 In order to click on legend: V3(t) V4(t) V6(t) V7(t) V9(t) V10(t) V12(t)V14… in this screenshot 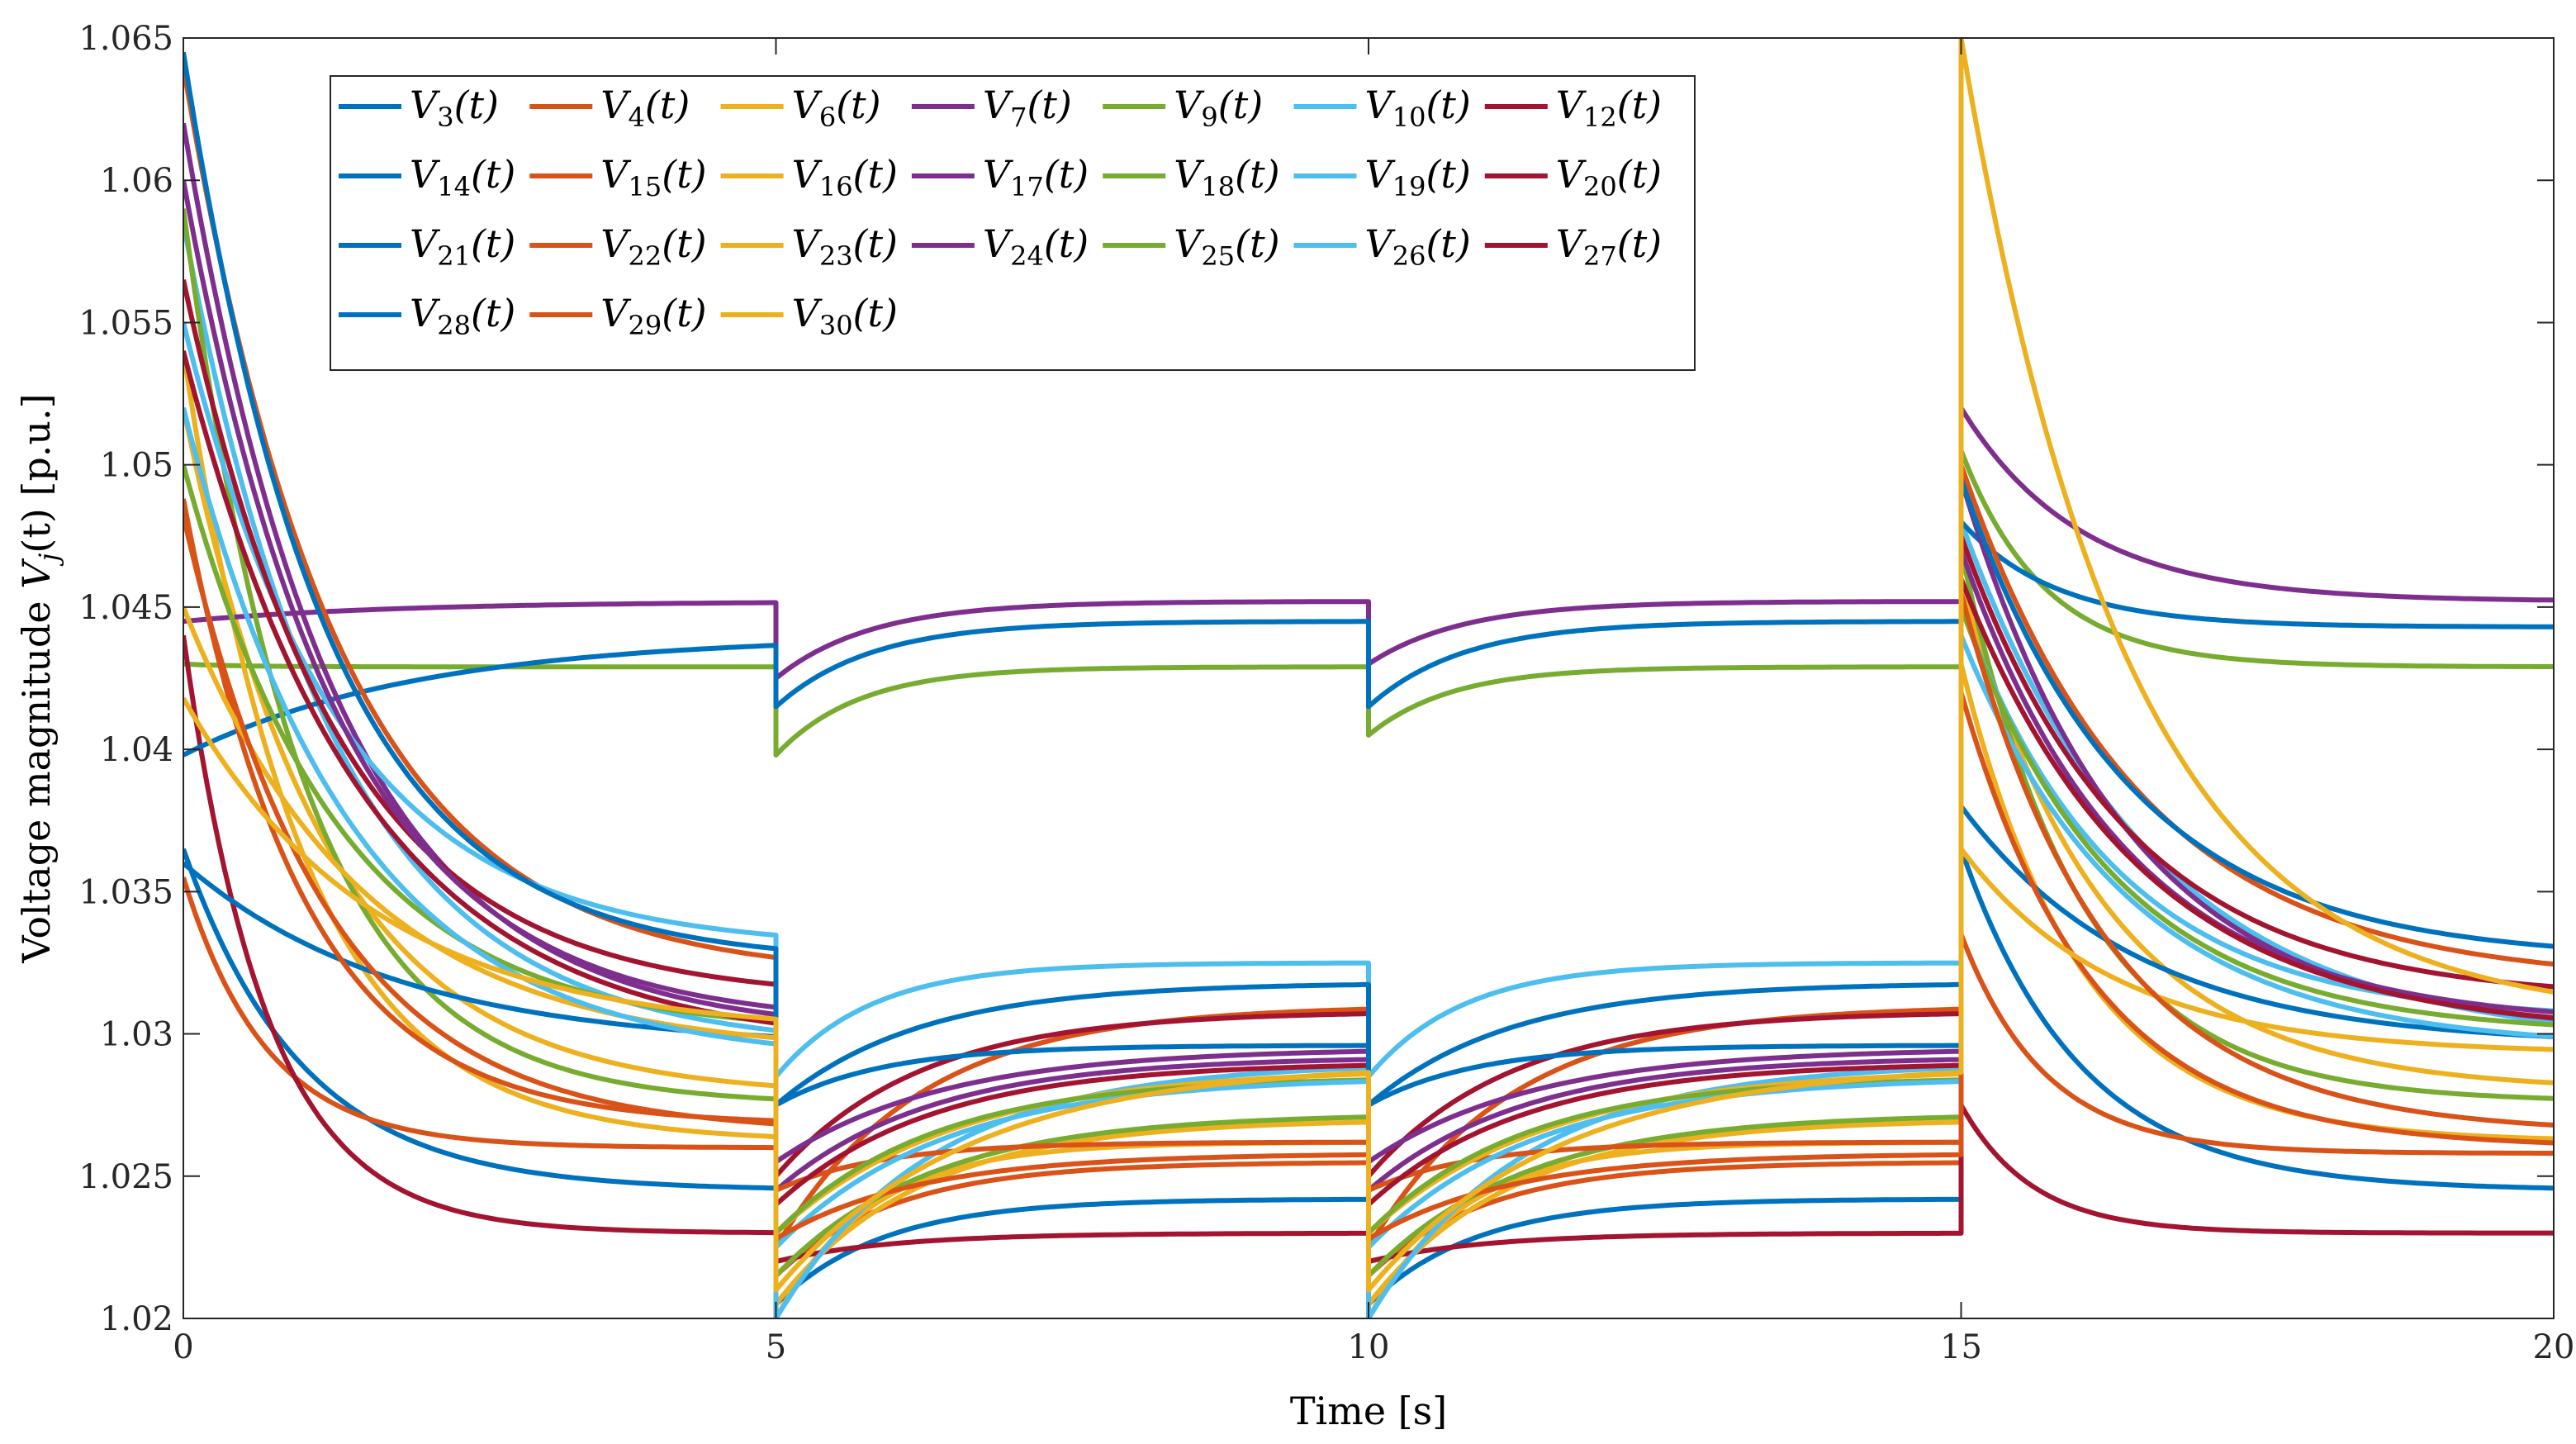, I will do `click(1013, 223)`.